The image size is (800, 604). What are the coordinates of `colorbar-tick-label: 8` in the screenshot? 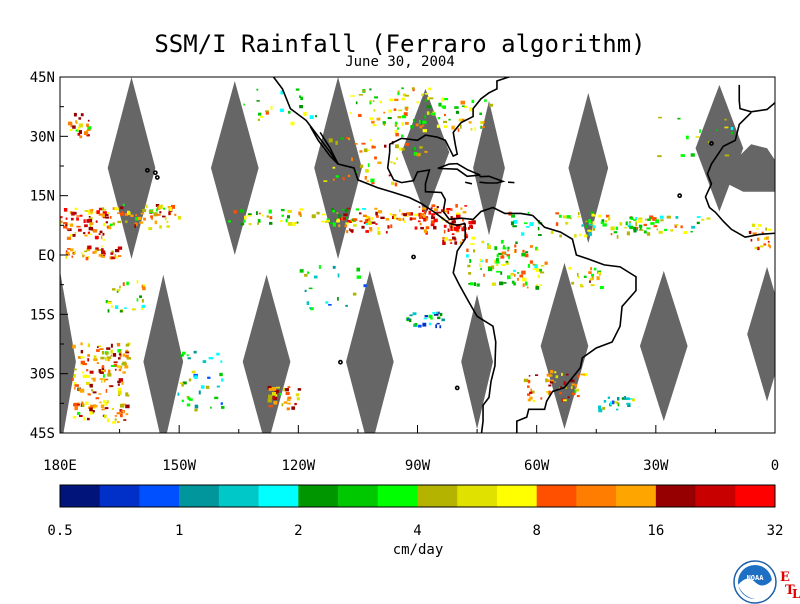 It's located at (536, 531).